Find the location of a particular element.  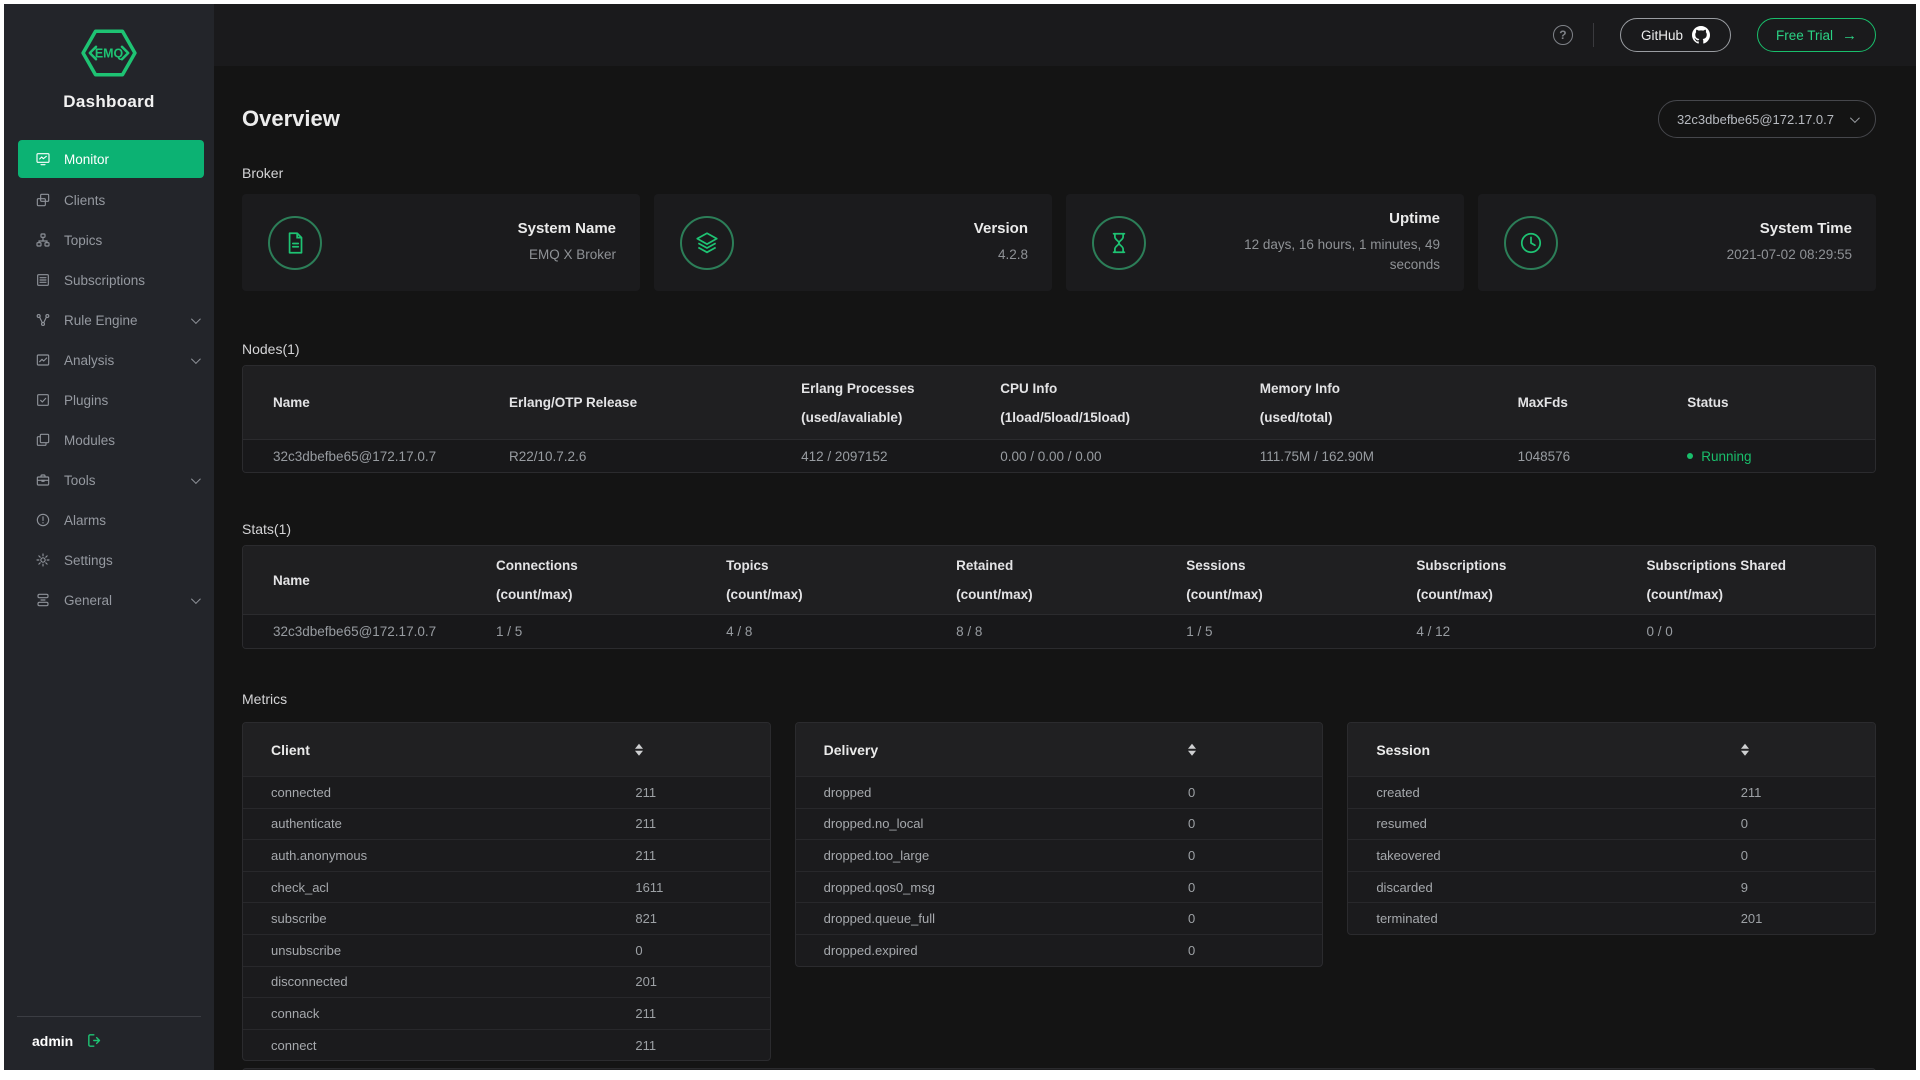

sidebar-item-plugins: Plugins is located at coordinates (109, 400).